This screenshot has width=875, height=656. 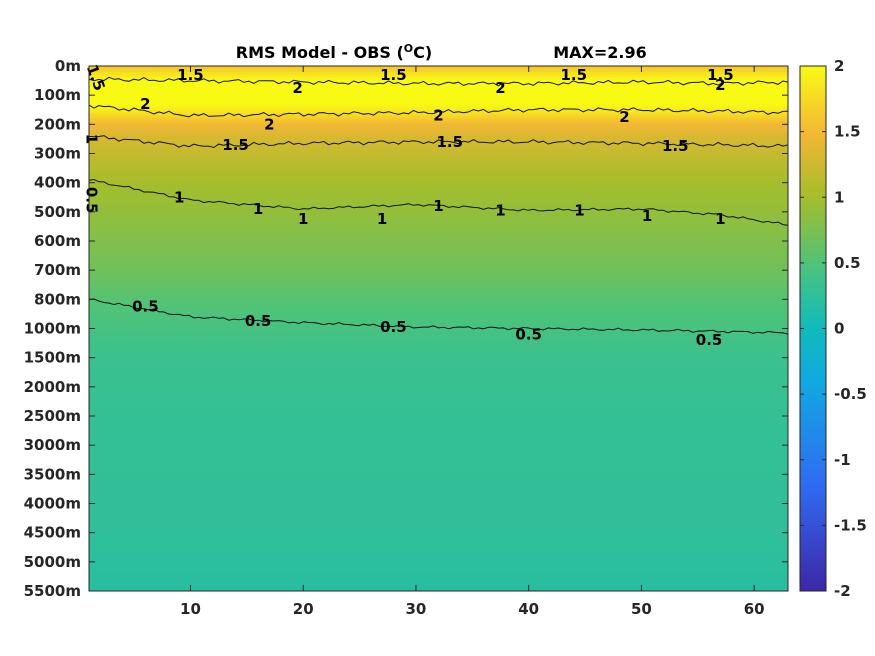 What do you see at coordinates (422, 52) in the screenshot?
I see `title-suffix: C)` at bounding box center [422, 52].